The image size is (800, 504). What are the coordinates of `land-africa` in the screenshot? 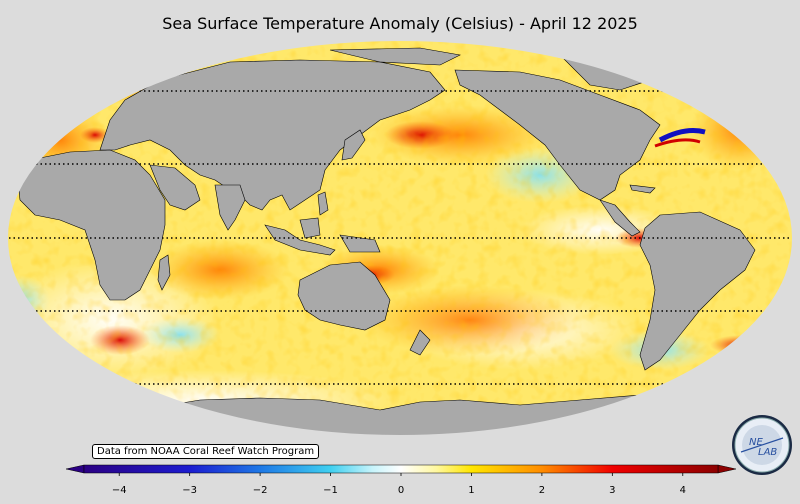 It's located at (91, 225).